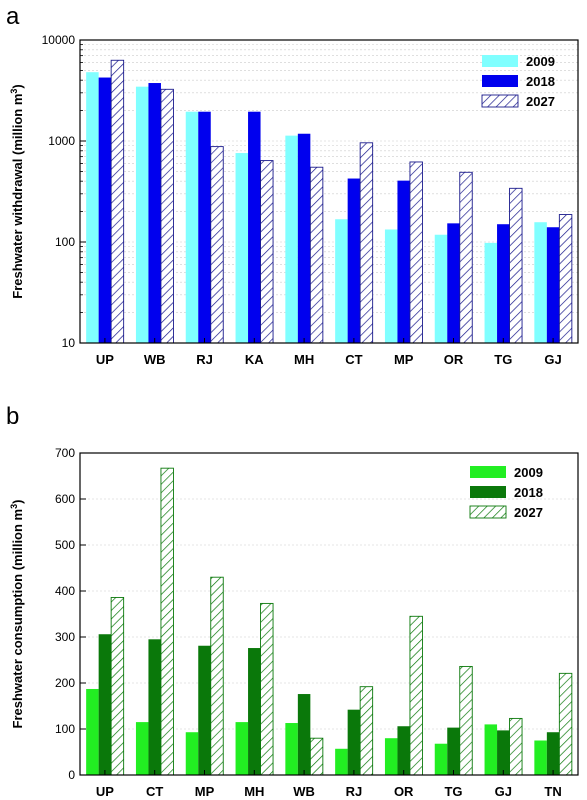 The height and width of the screenshot is (800, 587). What do you see at coordinates (242, 748) in the screenshot?
I see `bar-mh-2009` at bounding box center [242, 748].